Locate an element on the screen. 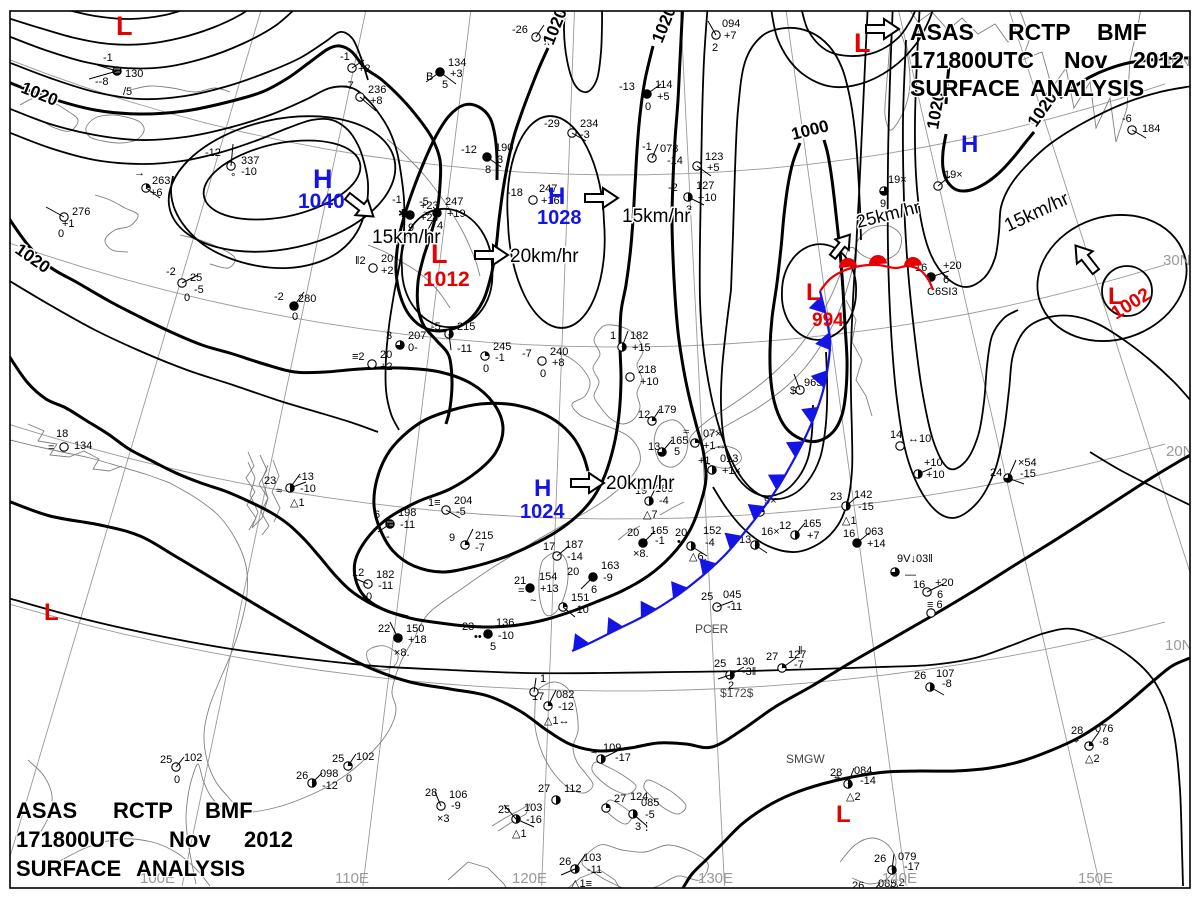 The height and width of the screenshot is (900, 1200). svg-text: 20km/hr is located at coordinates (640, 483).